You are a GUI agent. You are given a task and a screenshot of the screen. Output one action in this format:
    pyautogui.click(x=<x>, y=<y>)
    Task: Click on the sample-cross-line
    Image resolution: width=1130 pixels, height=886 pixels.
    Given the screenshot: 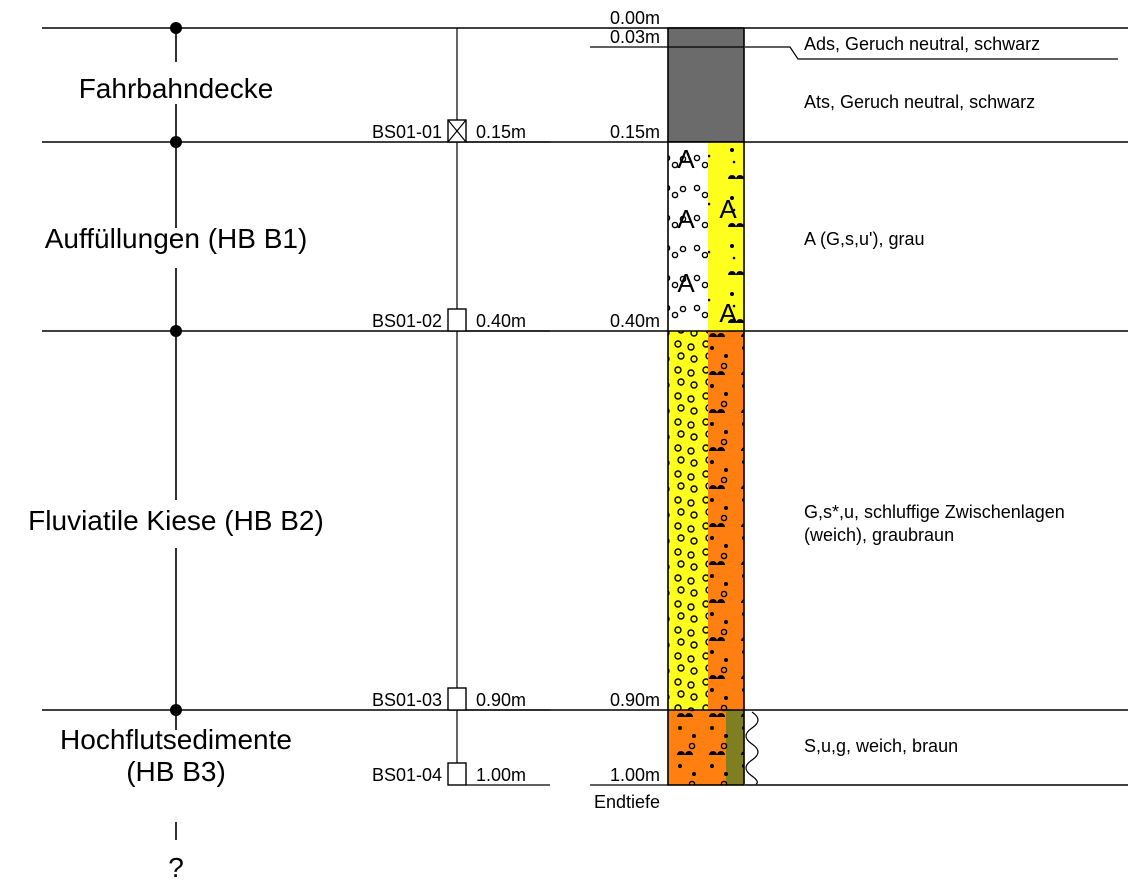 What is the action you would take?
    pyautogui.click(x=457, y=131)
    